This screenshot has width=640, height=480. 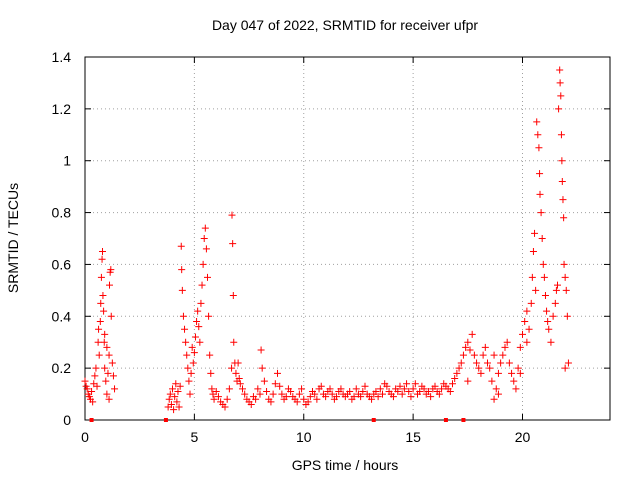 I want to click on y-tick-label: 0.2, so click(x=62, y=368).